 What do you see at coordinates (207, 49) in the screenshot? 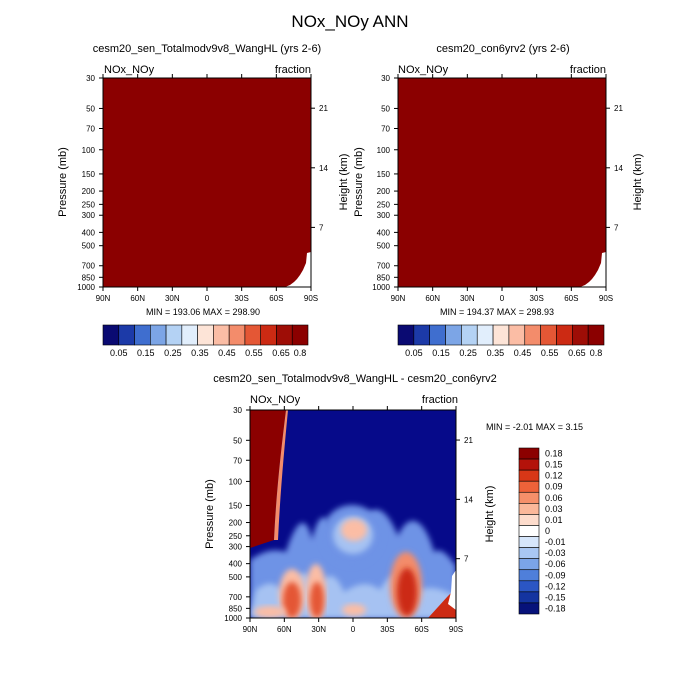
I see `panel-1-title: cesm20_sen_Totalmodv9v8_WangHL (yrs 2-6)` at bounding box center [207, 49].